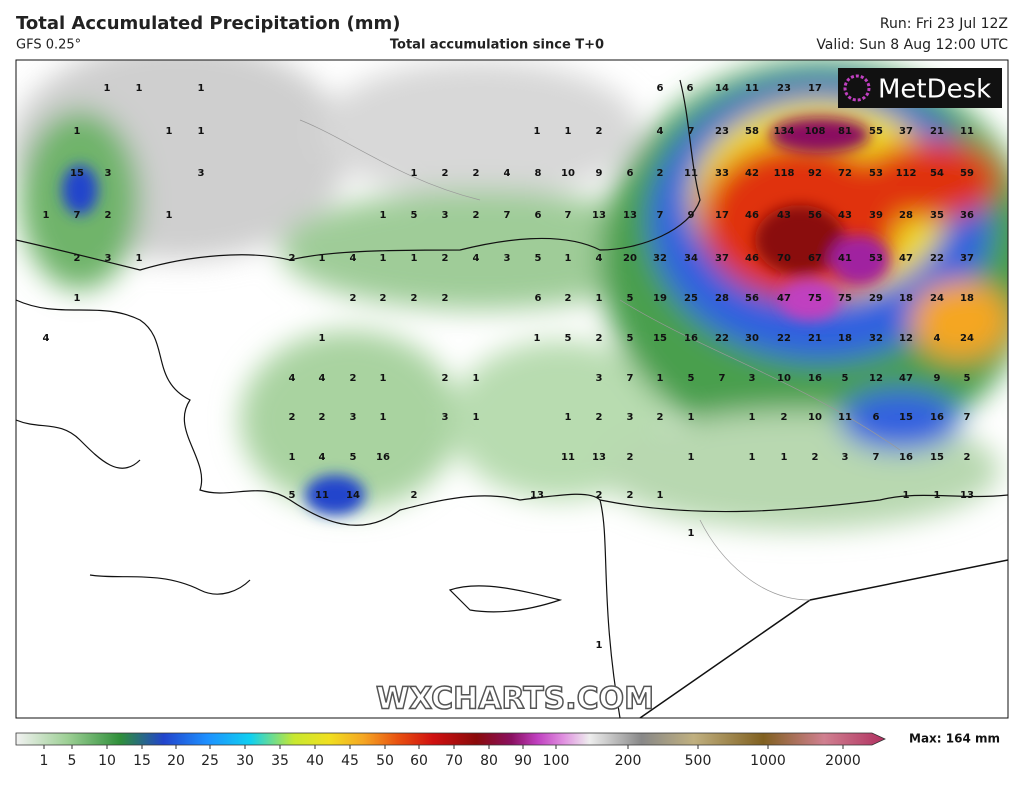 This screenshot has height=790, width=1024. I want to click on colorbar-tick-label: 10, so click(107, 761).